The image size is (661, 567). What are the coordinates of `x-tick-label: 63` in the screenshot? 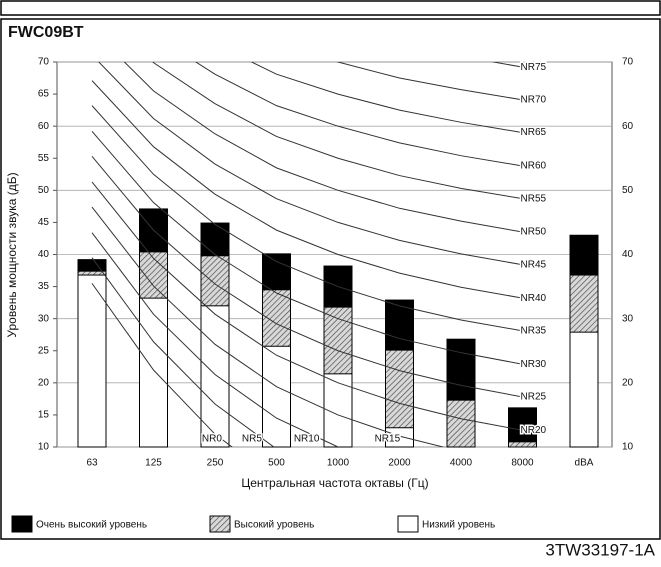 It's located at (92, 463).